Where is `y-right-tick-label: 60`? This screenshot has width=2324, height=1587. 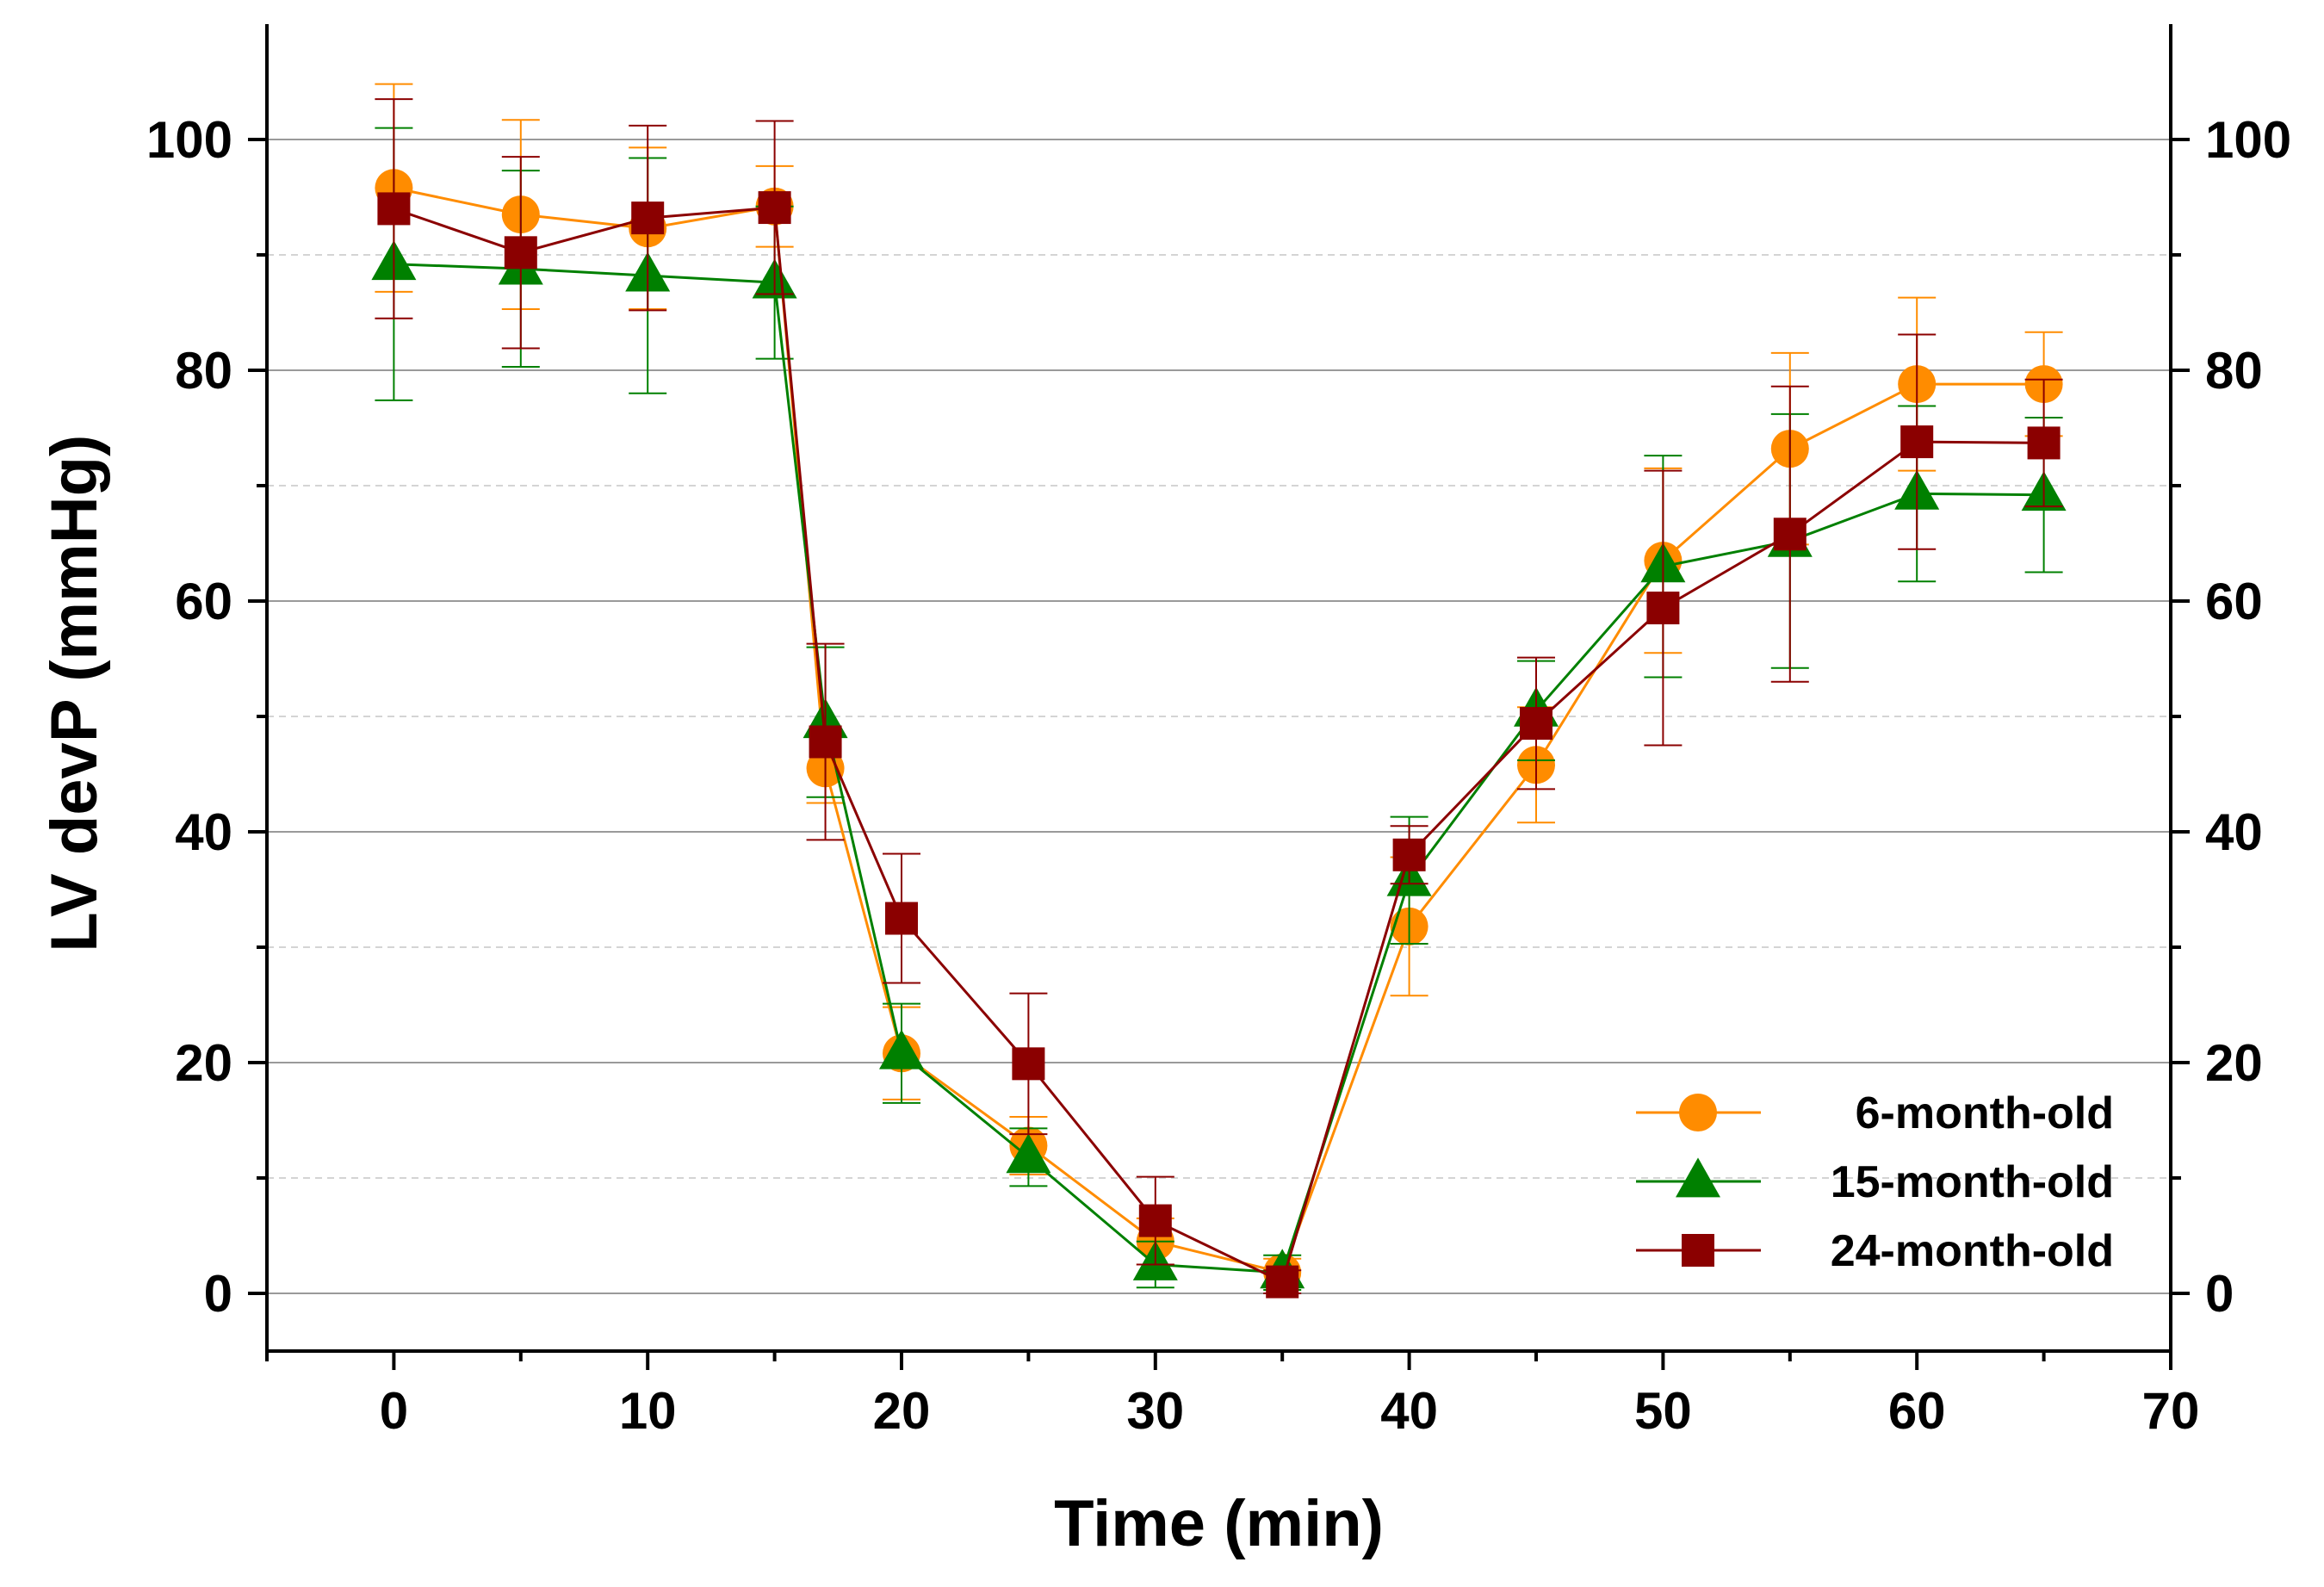 y-right-tick-label: 60 is located at coordinates (2234, 602).